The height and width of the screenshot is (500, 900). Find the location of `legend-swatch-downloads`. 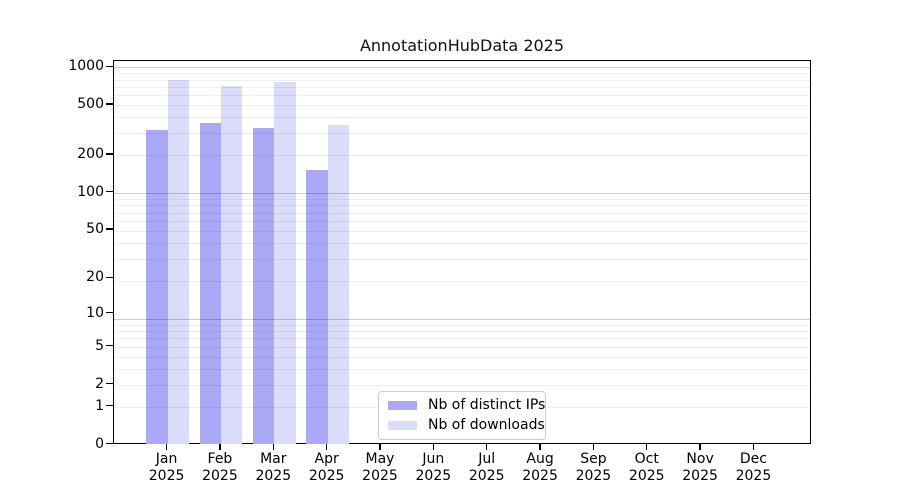

legend-swatch-downloads is located at coordinates (402, 425).